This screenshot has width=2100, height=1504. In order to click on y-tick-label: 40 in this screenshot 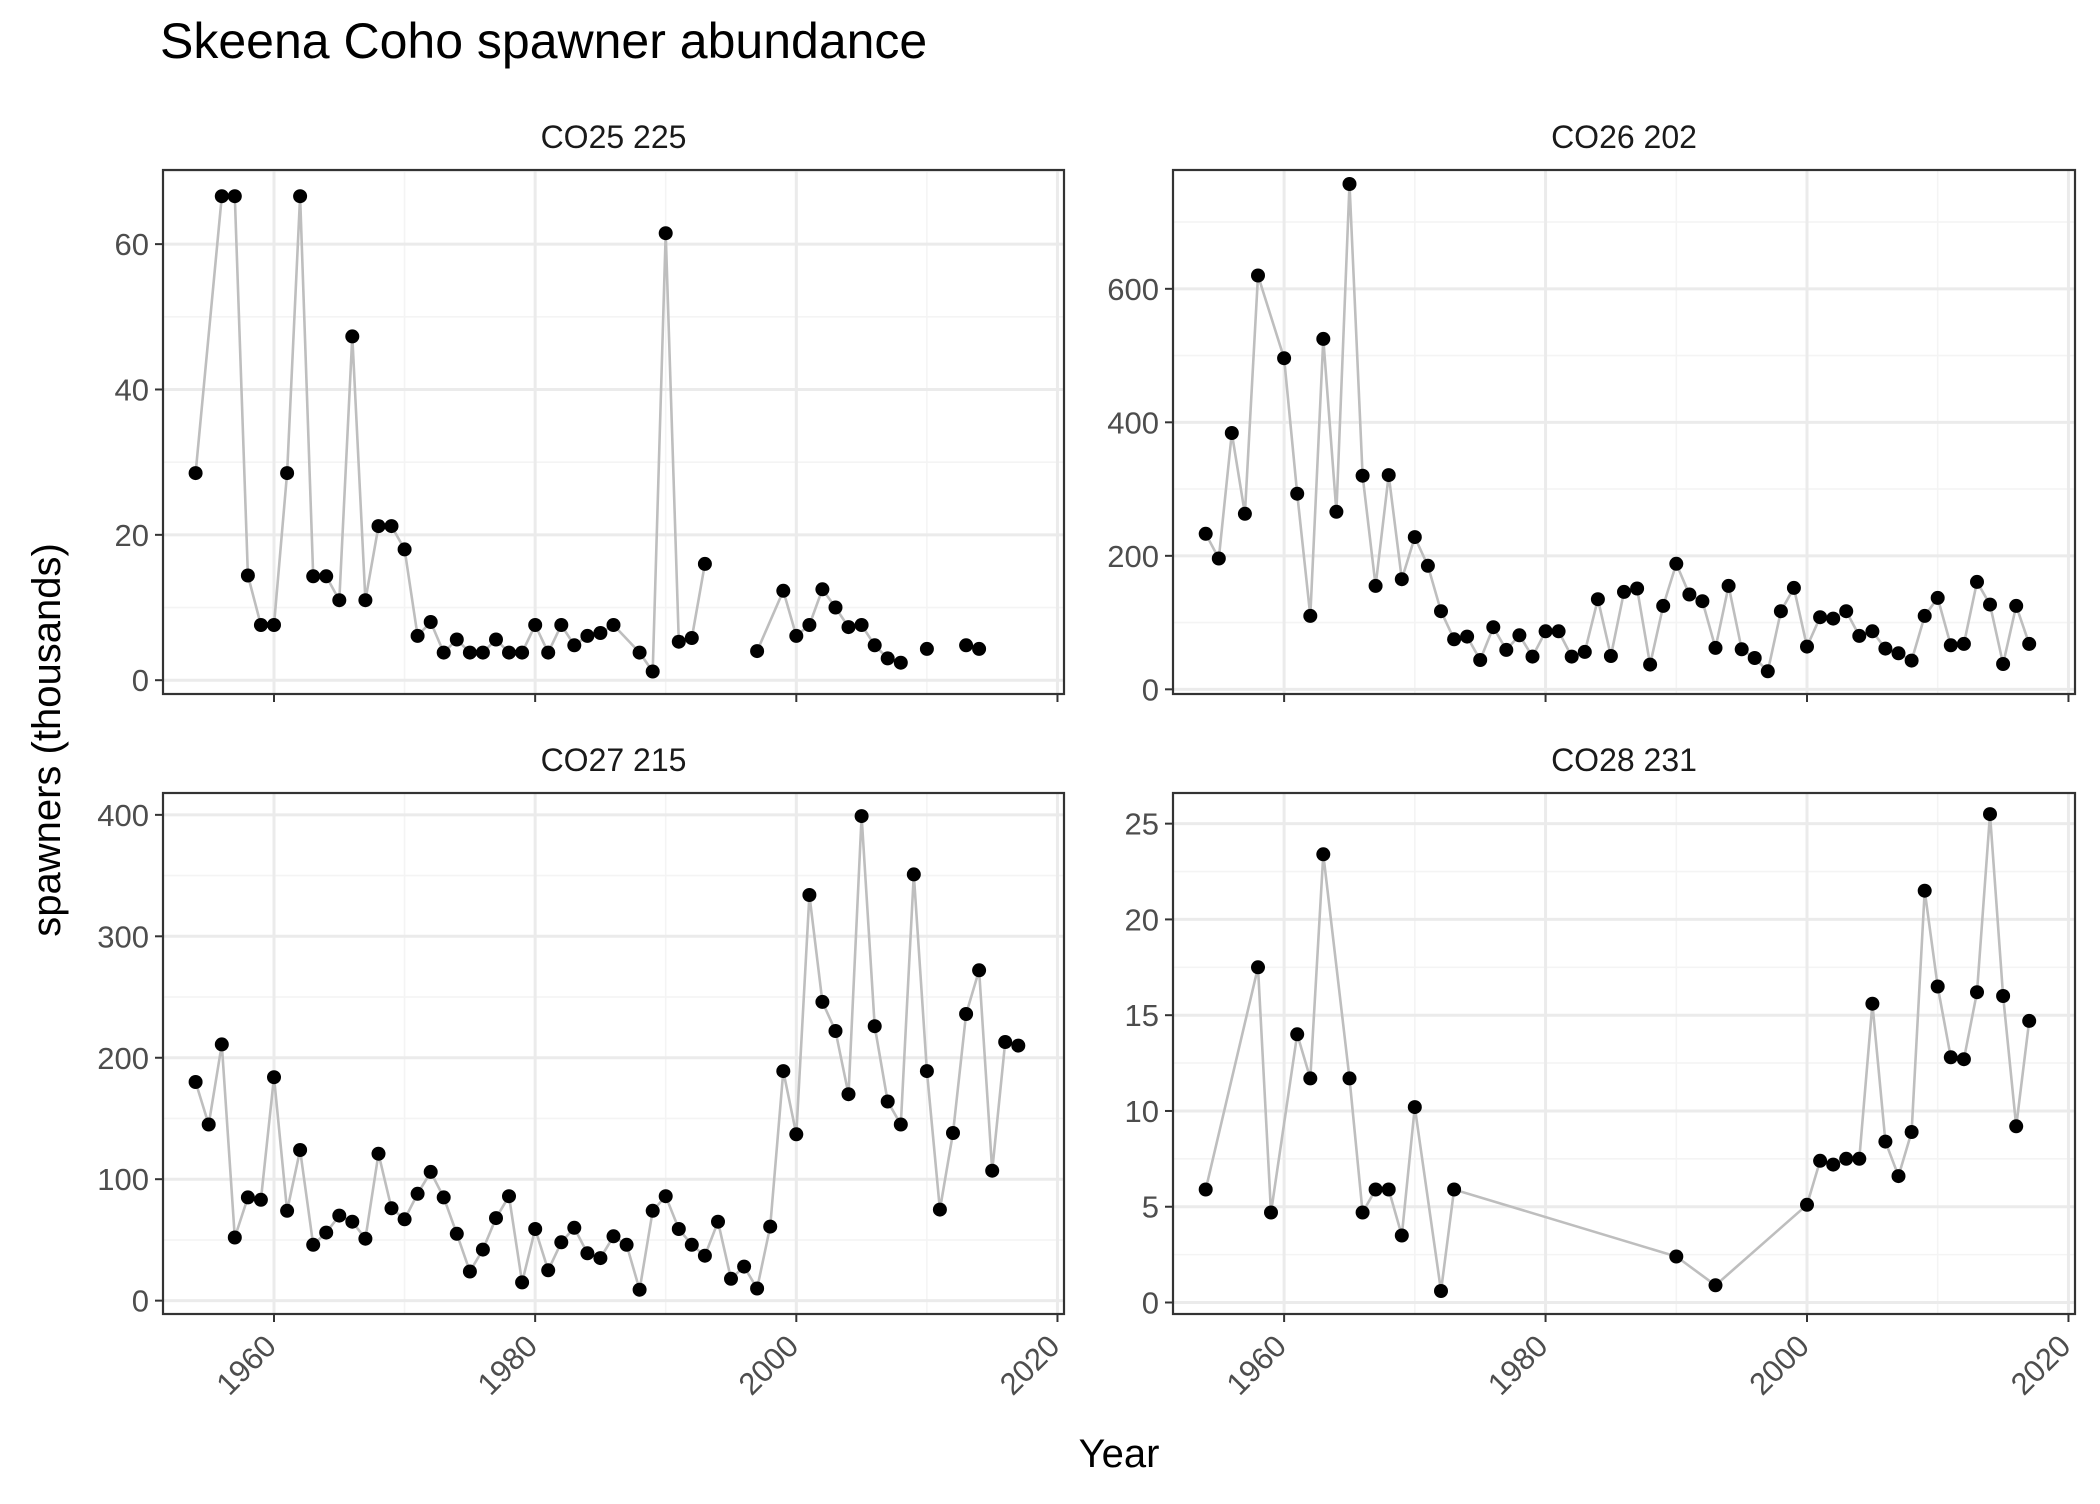, I will do `click(132, 389)`.